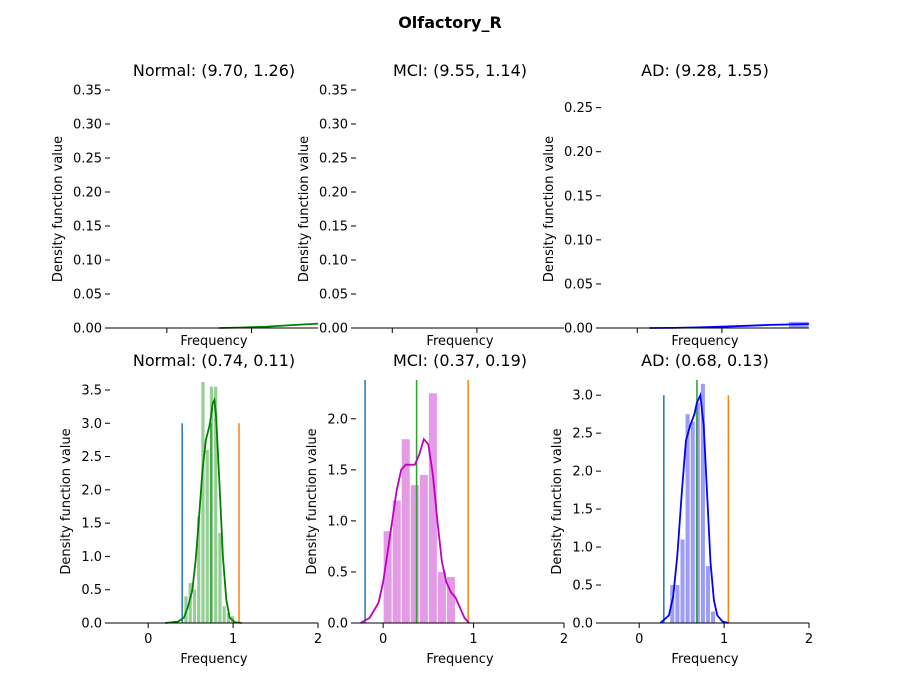 The width and height of the screenshot is (900, 700). Describe the element at coordinates (450, 22) in the screenshot. I see `figure-title: Olfactory_R` at that location.